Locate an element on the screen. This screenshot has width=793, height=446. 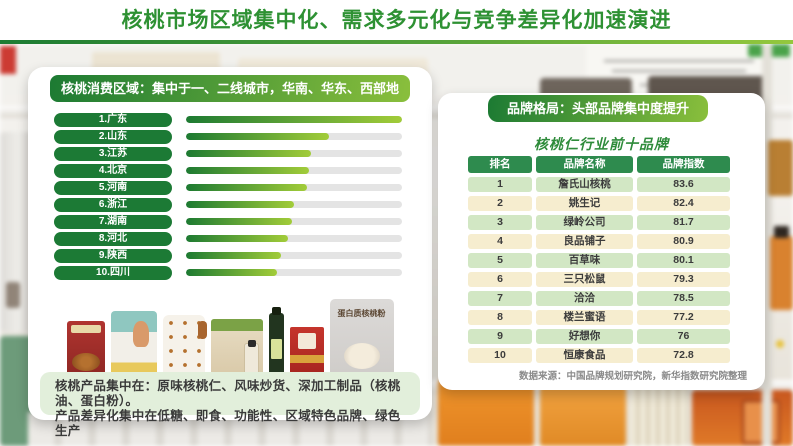
note-line-1: 核桃产品集中在：原味核桃仁、风味炒货、深加工制品（核桃油、蛋白粉）。 is located at coordinates (228, 393).